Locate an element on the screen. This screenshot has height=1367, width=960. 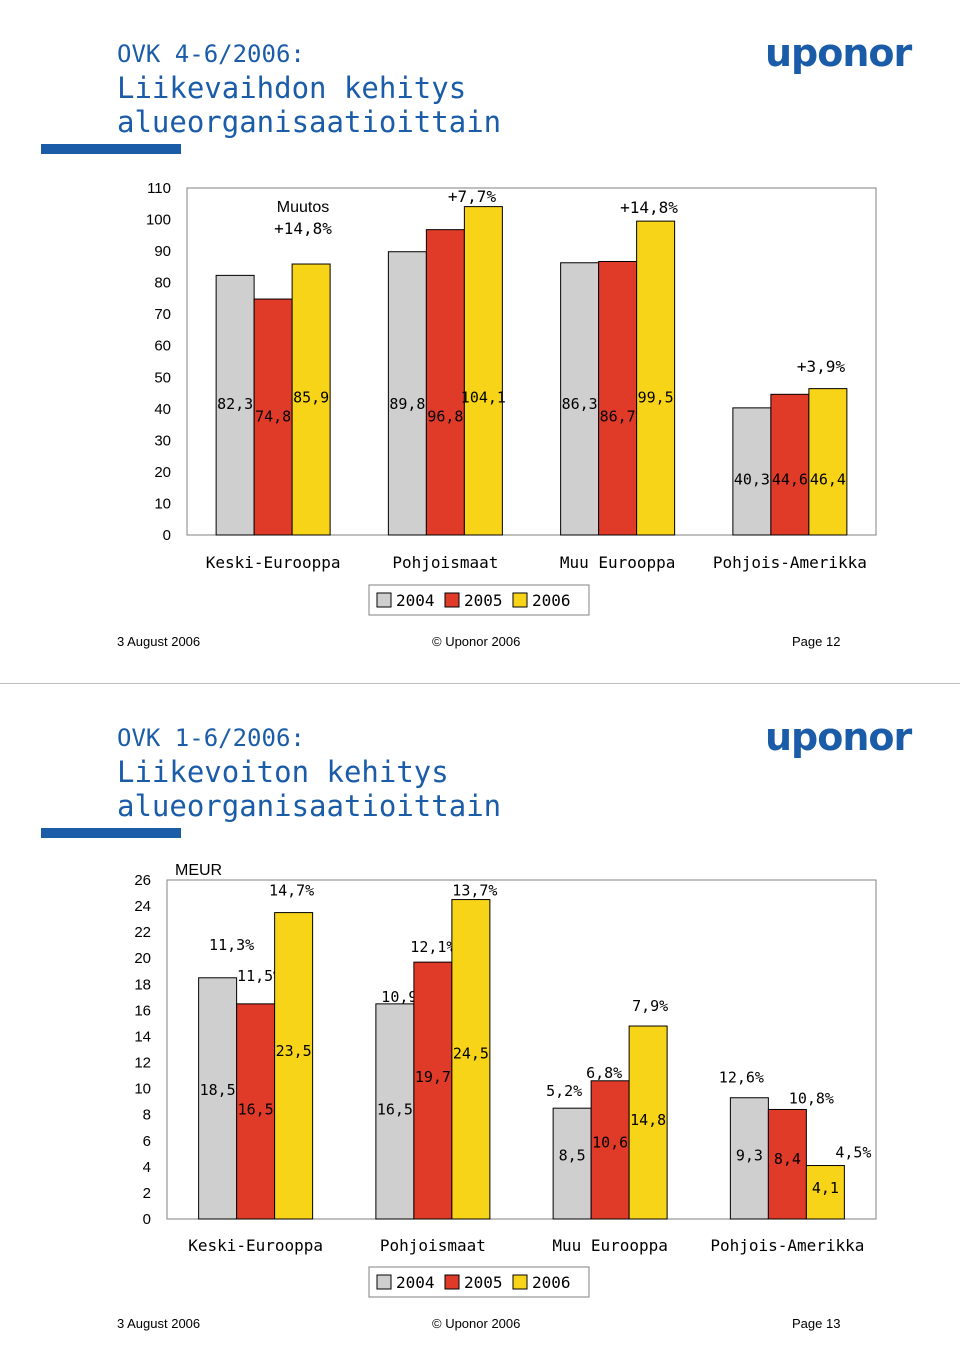
bar-value-label: 18,5 is located at coordinates (218, 1090).